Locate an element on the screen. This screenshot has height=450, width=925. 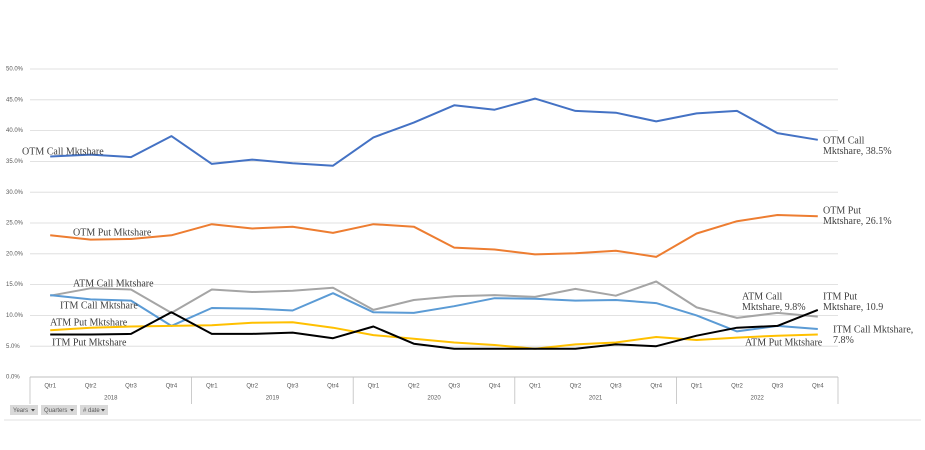
annotation: ATM Put Mktshare is located at coordinates (784, 342).